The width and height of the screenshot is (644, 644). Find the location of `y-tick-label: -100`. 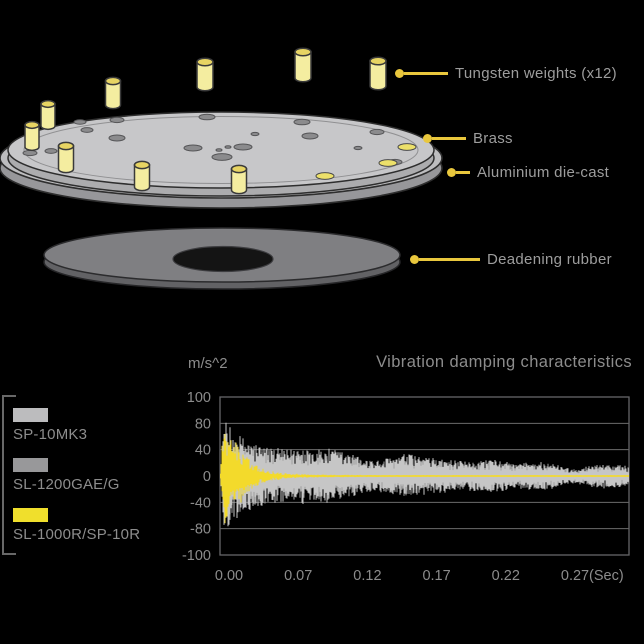

y-tick-label: -100 is located at coordinates (196, 556).